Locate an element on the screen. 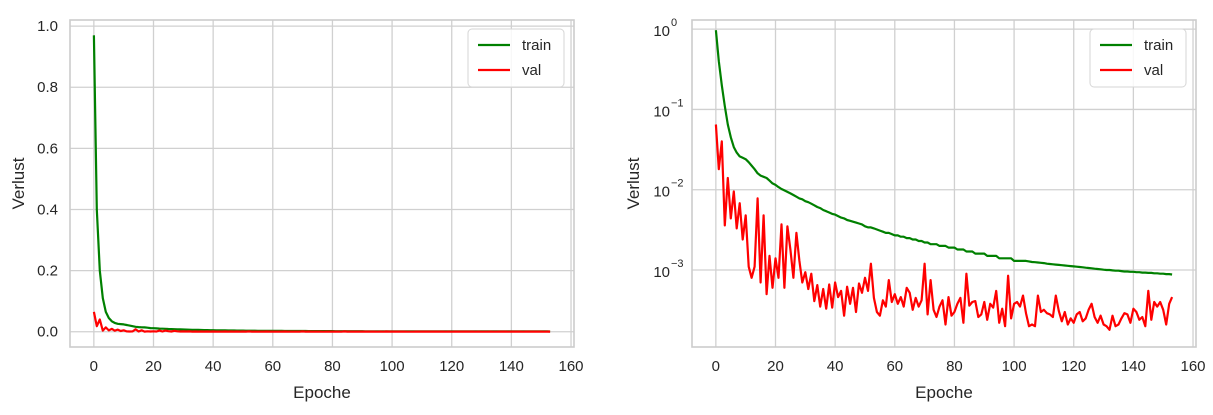  y-tick-exponent: −3 is located at coordinates (677, 264).